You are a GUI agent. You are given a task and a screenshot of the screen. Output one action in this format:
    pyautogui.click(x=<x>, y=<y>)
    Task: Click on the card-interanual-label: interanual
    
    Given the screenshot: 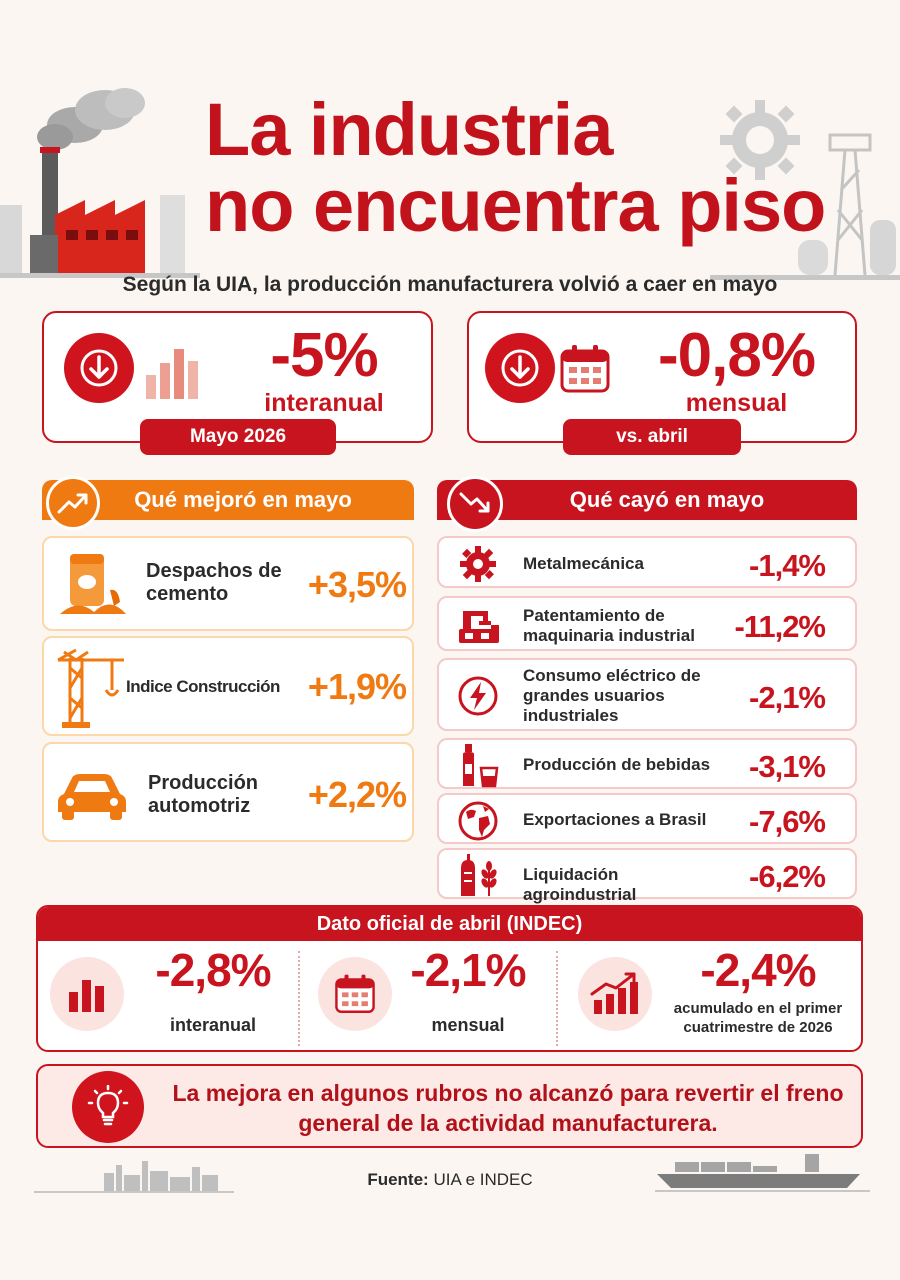 What is the action you would take?
    pyautogui.click(x=324, y=403)
    